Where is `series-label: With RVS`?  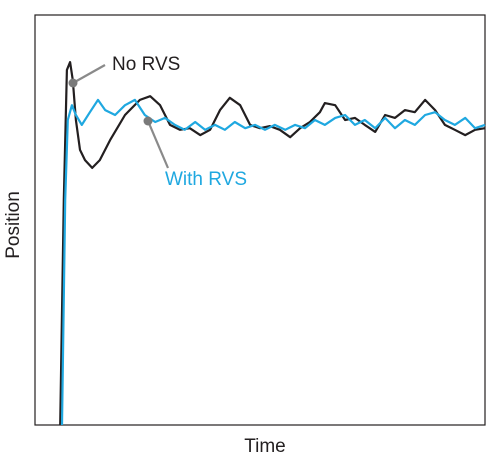
series-label: With RVS is located at coordinates (206, 179).